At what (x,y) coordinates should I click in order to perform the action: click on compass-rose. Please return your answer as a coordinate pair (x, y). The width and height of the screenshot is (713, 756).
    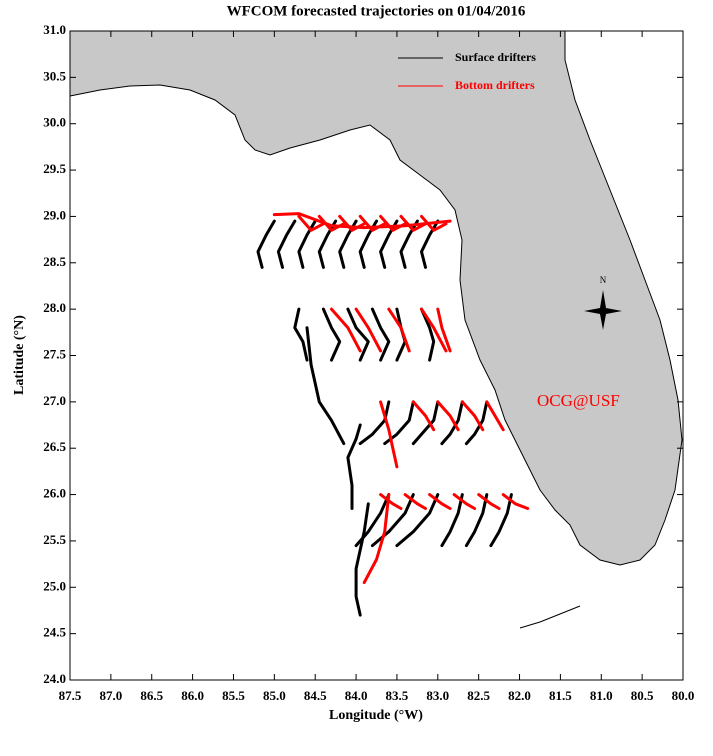
    Looking at the image, I should click on (603, 310).